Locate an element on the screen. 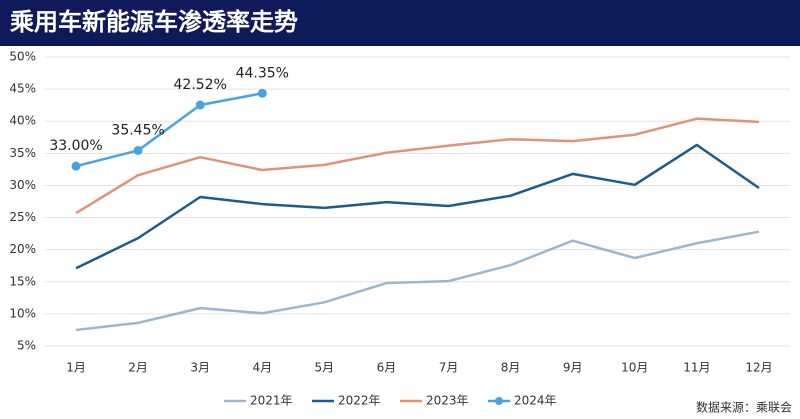 This screenshot has width=800, height=419. data-label: 44.35% is located at coordinates (262, 73).